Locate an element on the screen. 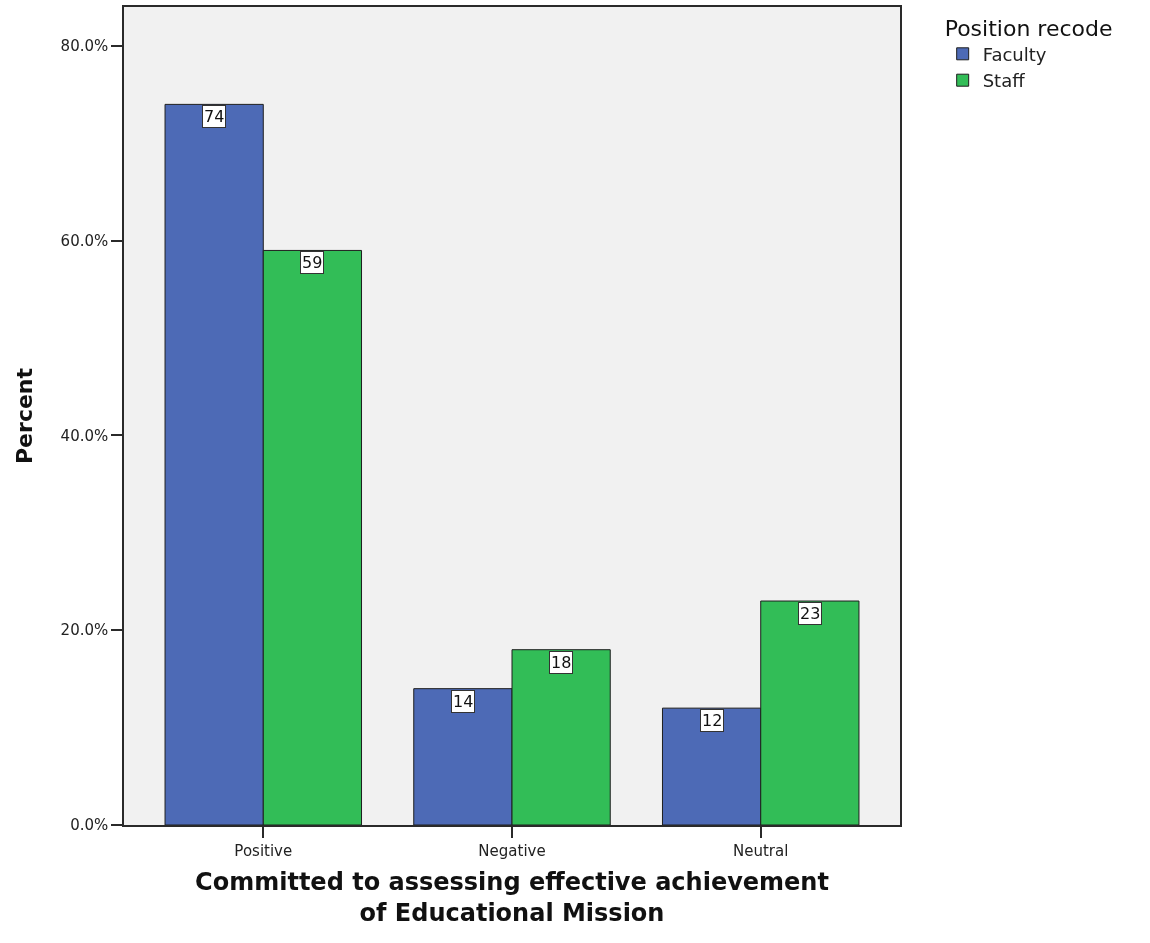  data-label: 12 is located at coordinates (712, 720).